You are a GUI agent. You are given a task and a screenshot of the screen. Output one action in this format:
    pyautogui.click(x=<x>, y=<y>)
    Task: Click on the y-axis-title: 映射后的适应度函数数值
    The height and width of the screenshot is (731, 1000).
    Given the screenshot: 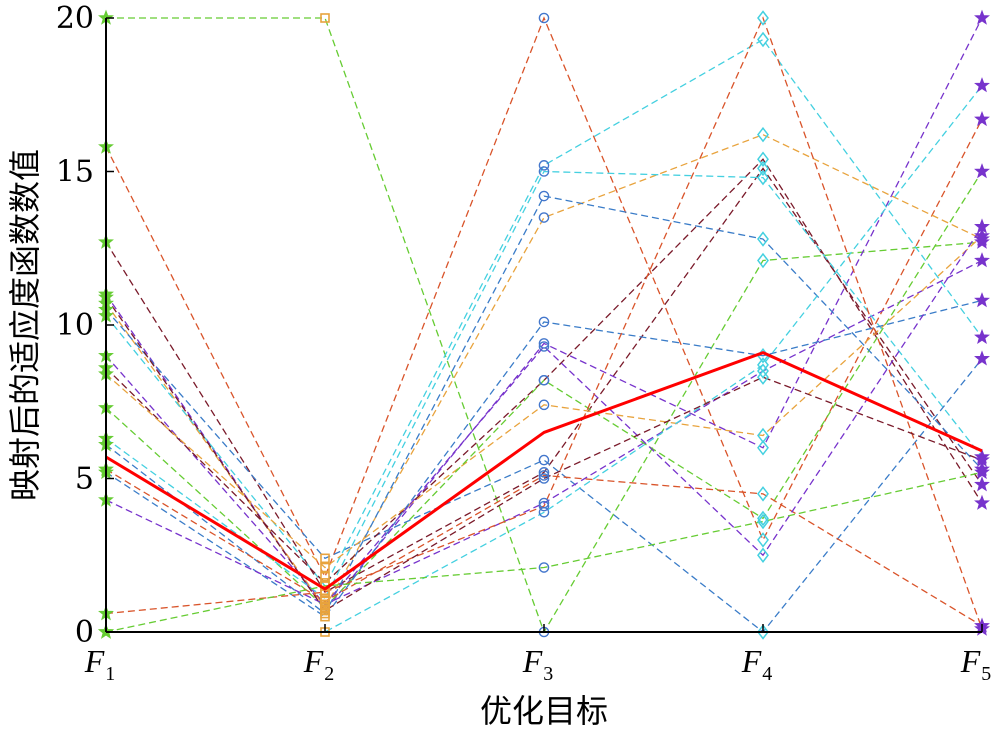 What is the action you would take?
    pyautogui.click(x=25, y=325)
    